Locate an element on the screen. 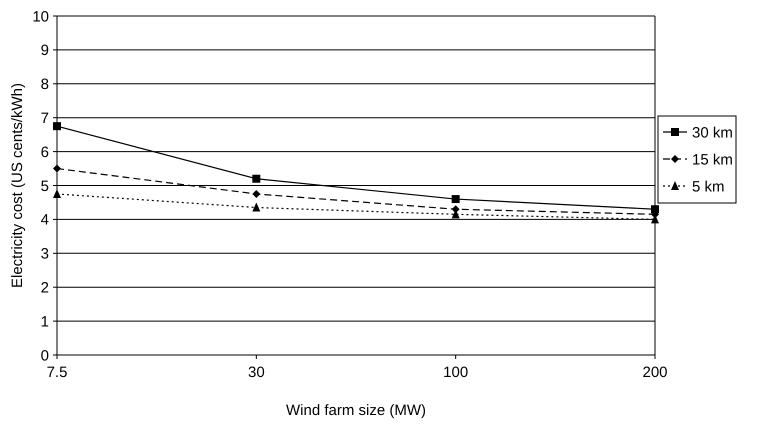 This screenshot has height=428, width=769. x-tick-label: 7.5 is located at coordinates (57, 372).